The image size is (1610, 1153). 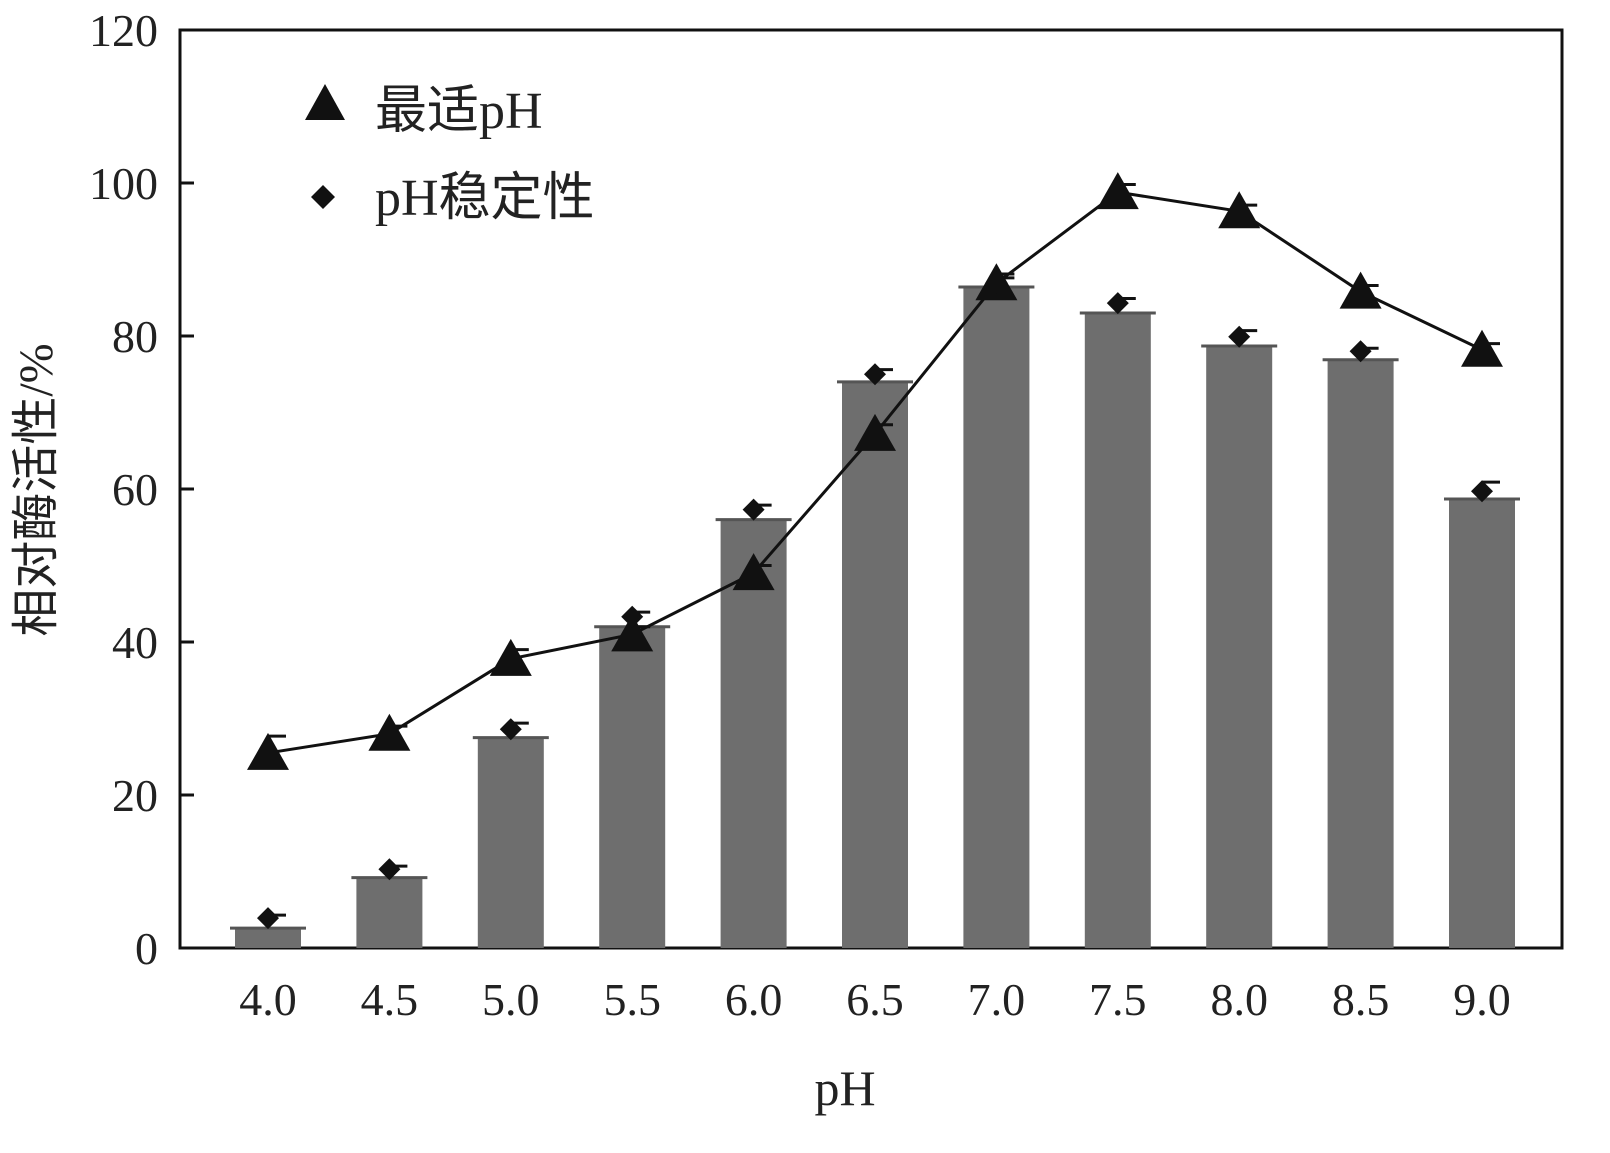 I want to click on bar-5.0, so click(x=510, y=842).